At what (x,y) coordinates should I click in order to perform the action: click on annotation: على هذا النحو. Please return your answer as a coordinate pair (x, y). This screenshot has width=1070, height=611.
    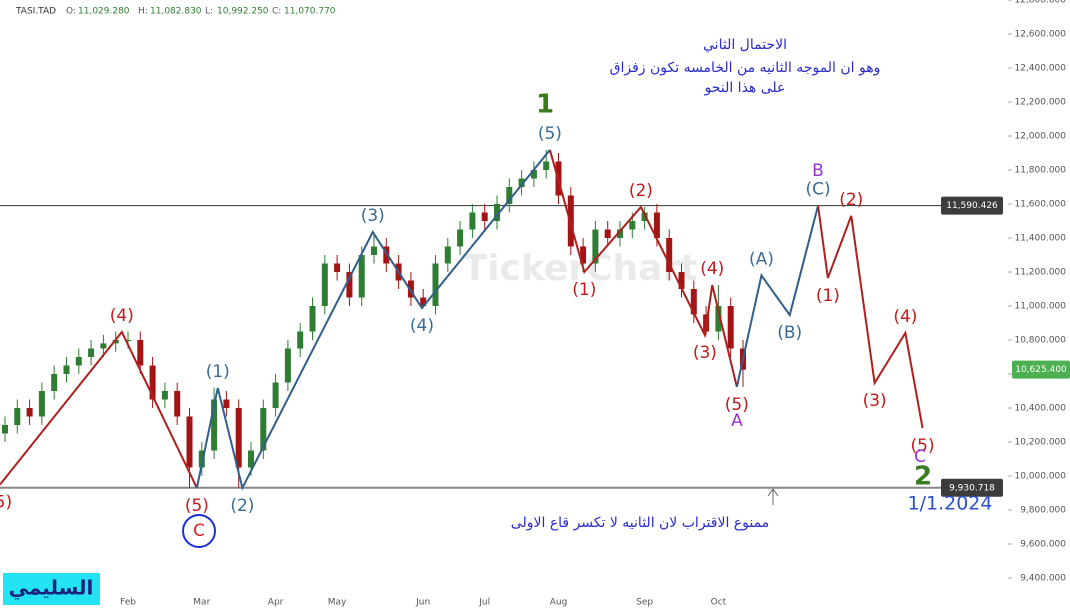
    Looking at the image, I should click on (745, 88).